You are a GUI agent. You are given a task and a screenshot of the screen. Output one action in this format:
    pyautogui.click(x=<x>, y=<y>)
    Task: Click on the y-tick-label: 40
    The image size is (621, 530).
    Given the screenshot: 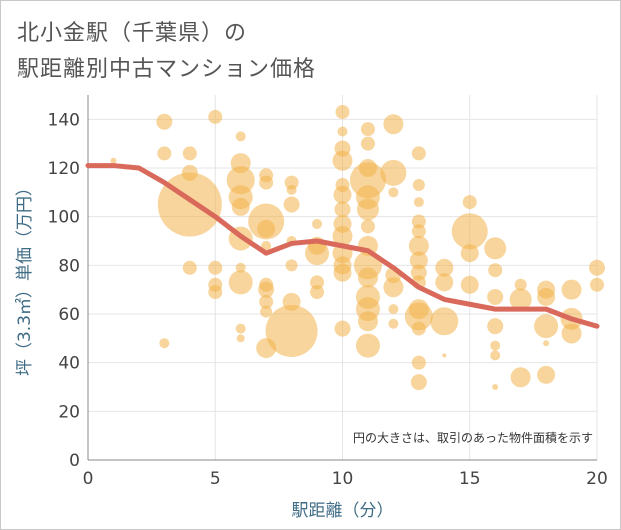 What is the action you would take?
    pyautogui.click(x=69, y=364)
    